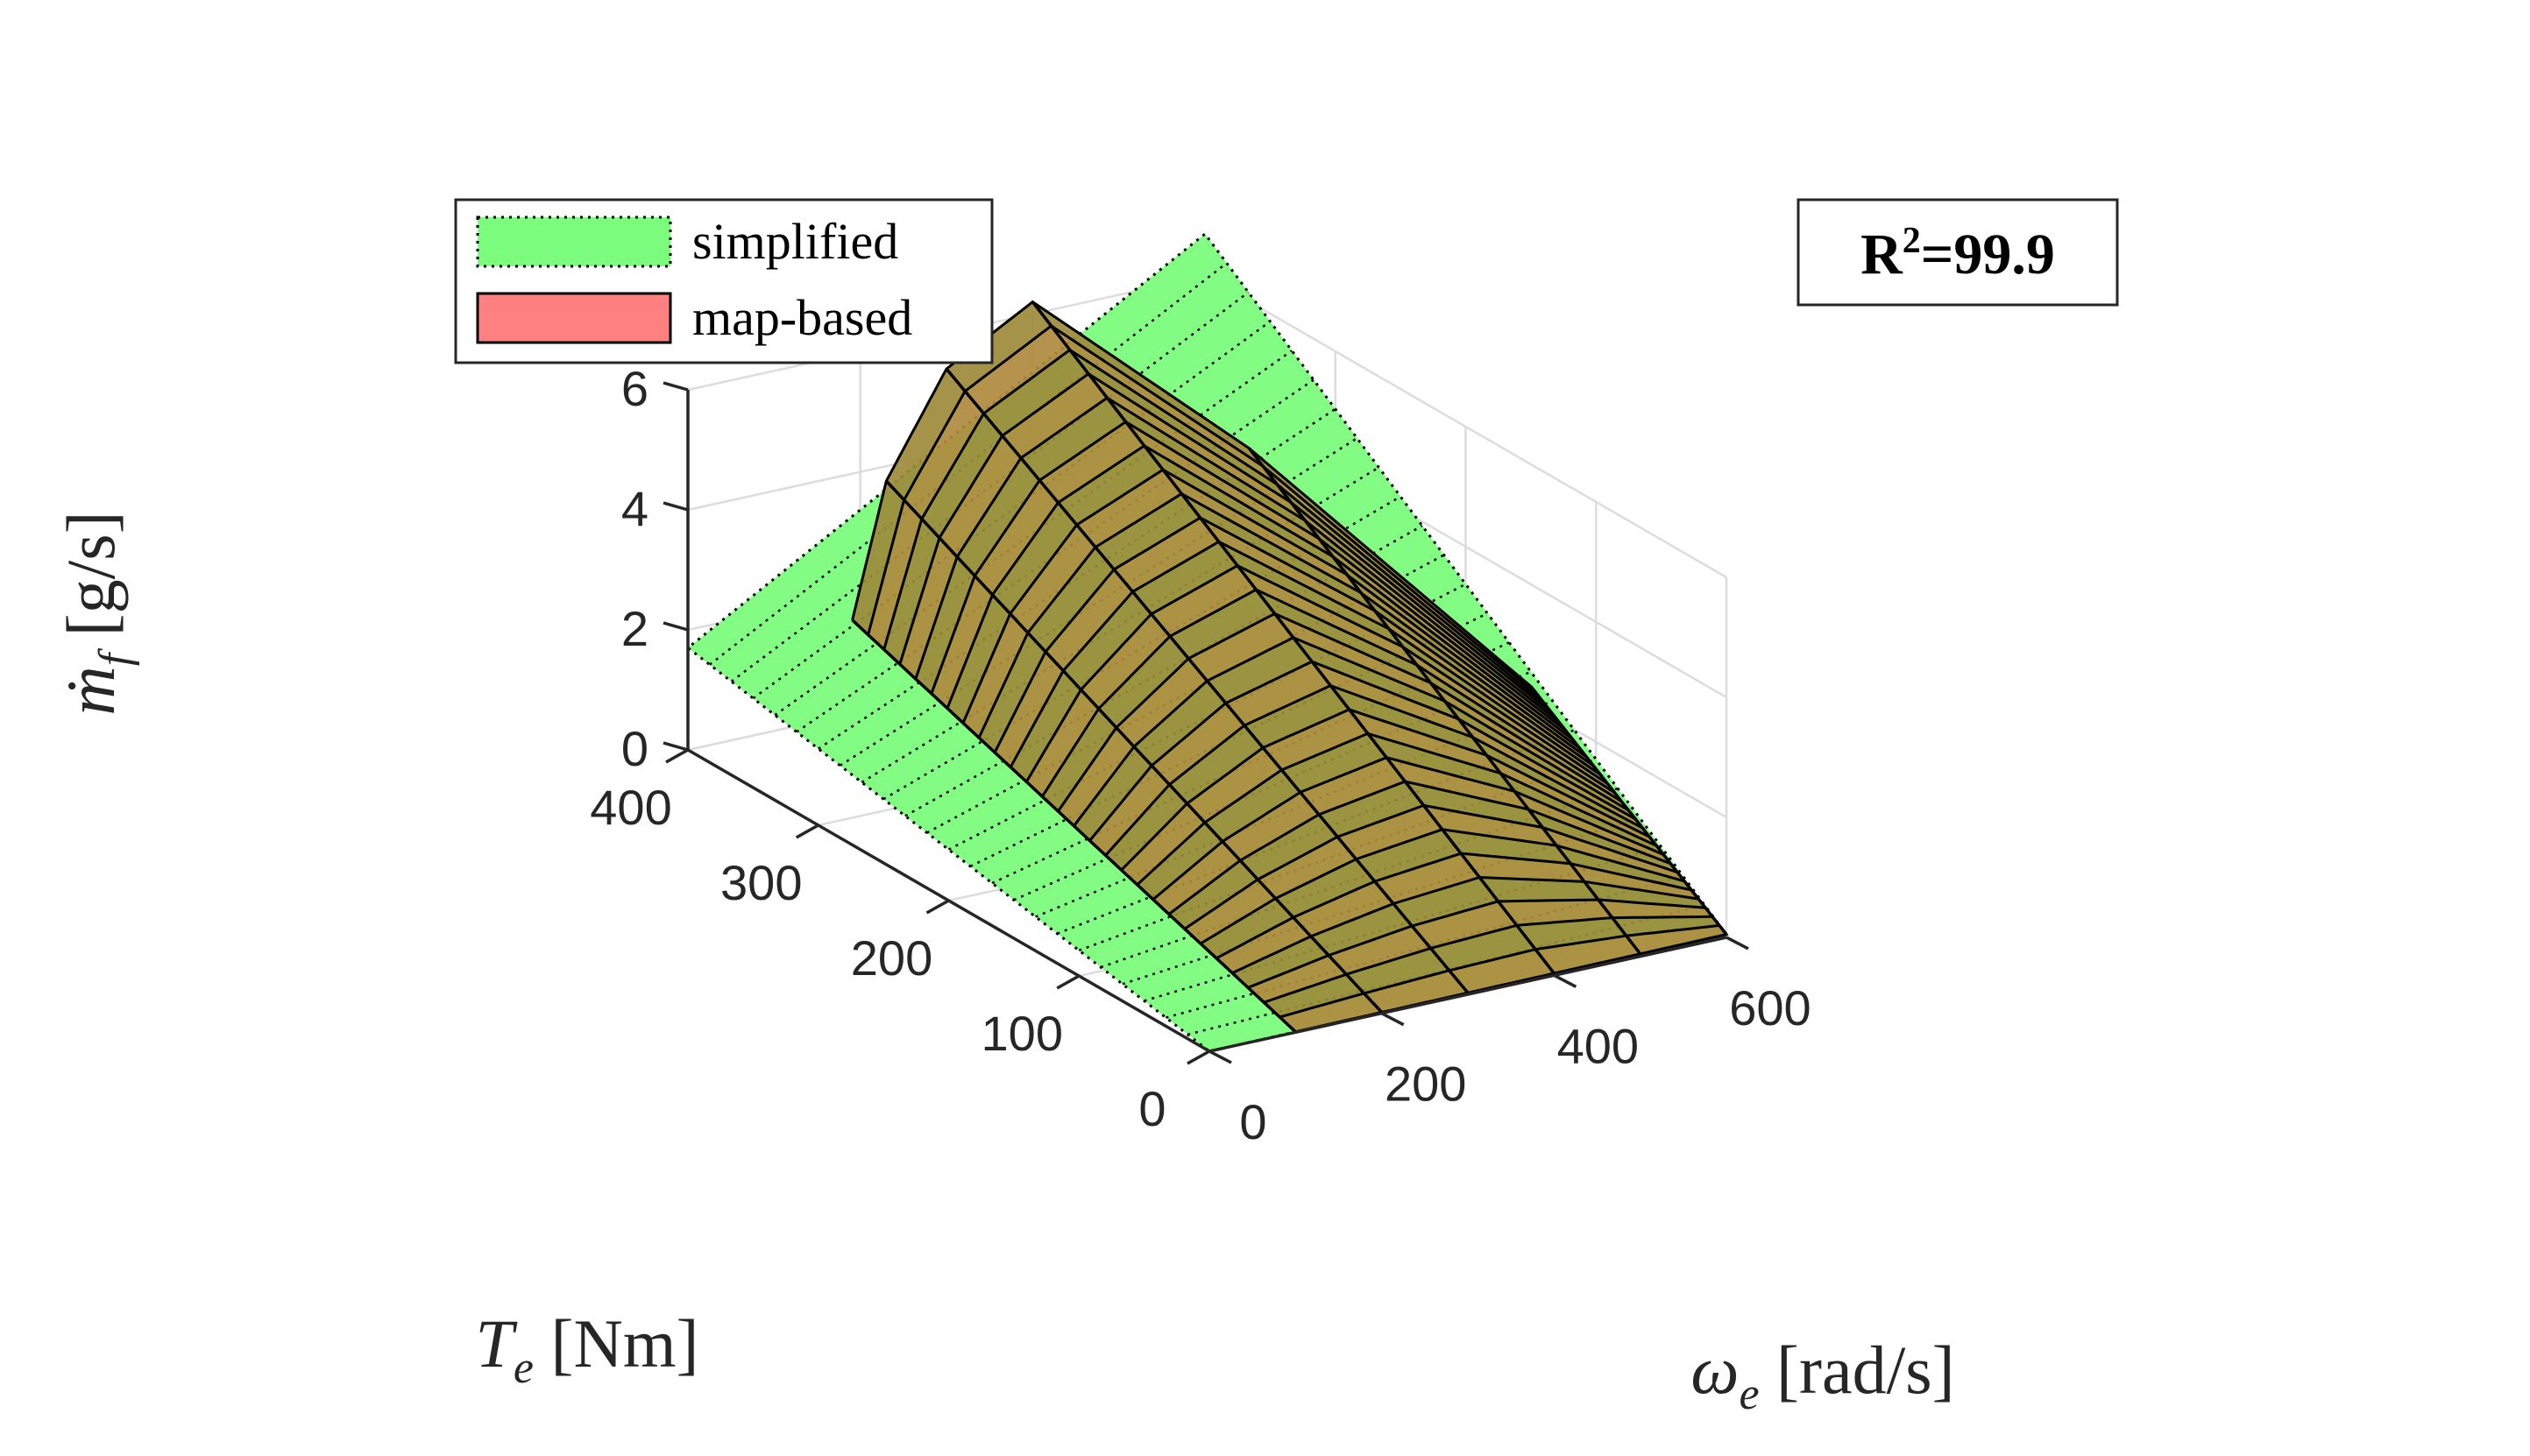 The height and width of the screenshot is (1456, 2530). I want to click on x-tick-label: 200, so click(1425, 1084).